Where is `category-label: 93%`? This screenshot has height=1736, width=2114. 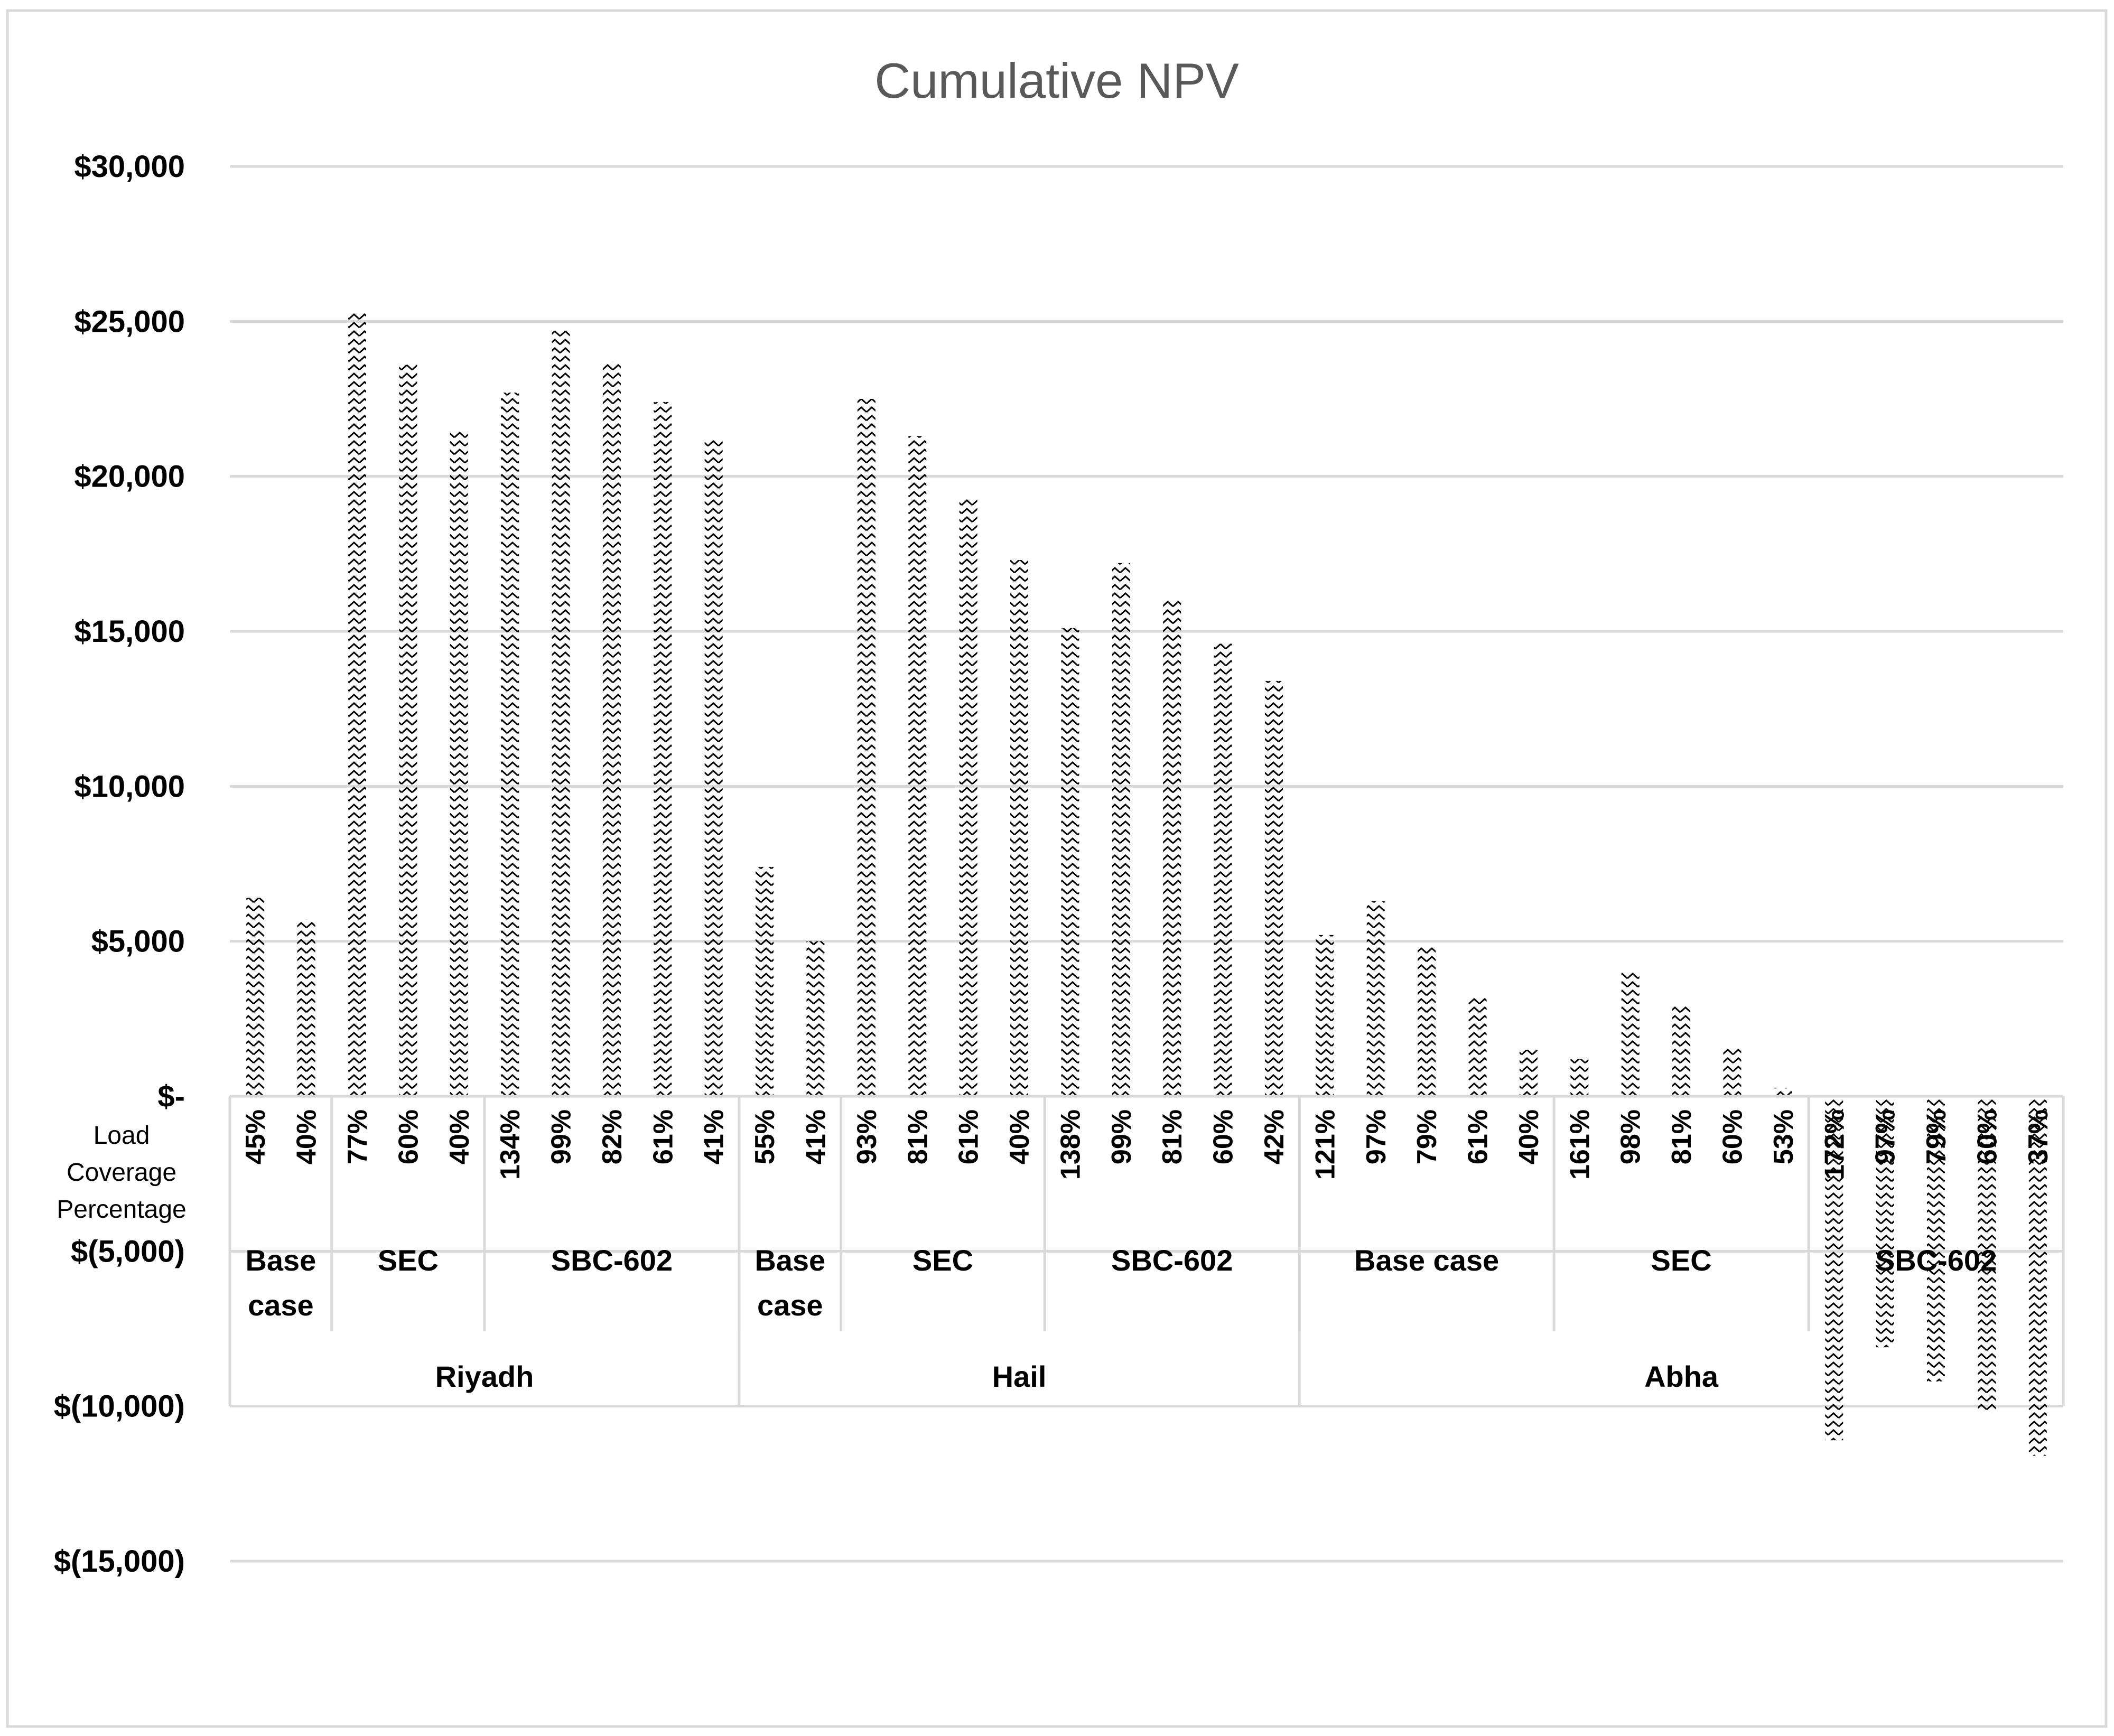
category-label: 93% is located at coordinates (867, 1136).